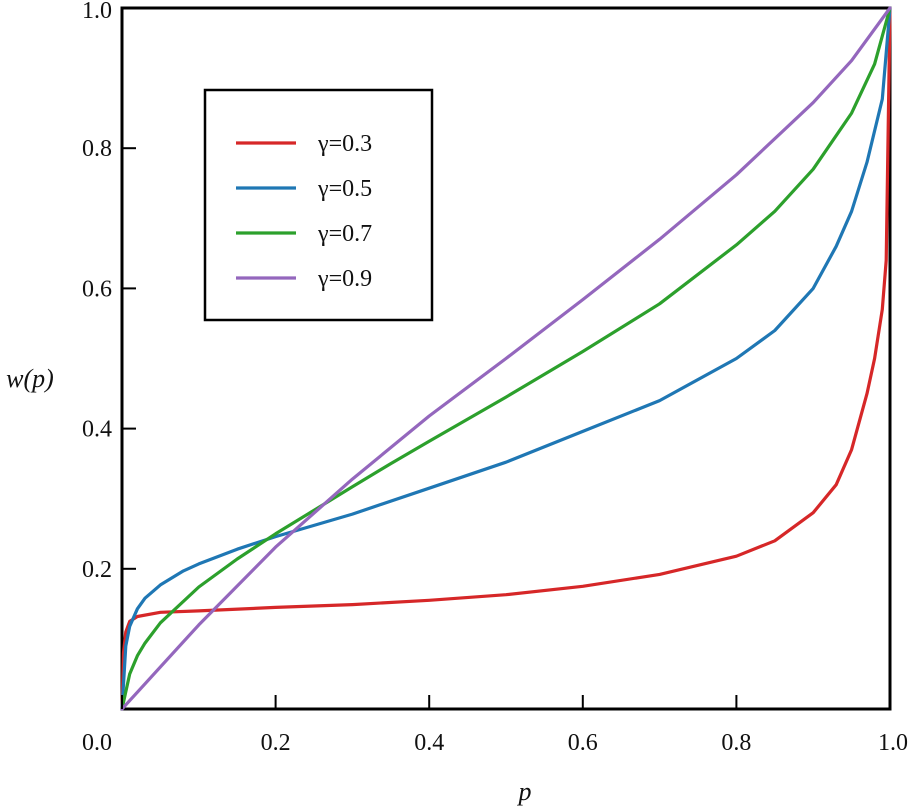 This screenshot has height=810, width=908. What do you see at coordinates (524, 791) in the screenshot?
I see `x-axis-label: p` at bounding box center [524, 791].